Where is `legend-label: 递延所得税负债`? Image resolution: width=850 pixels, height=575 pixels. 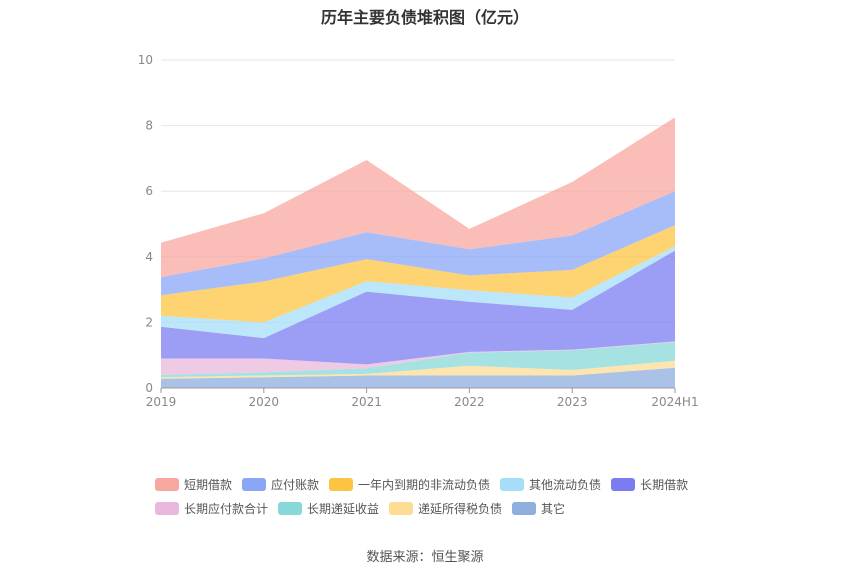
legend-label: 递延所得税负债 is located at coordinates (460, 508).